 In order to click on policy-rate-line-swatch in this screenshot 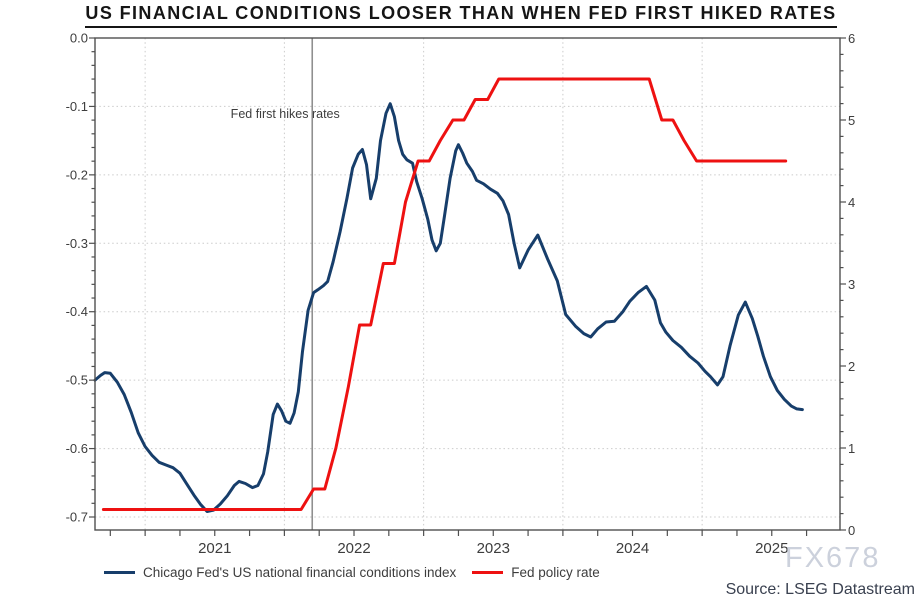, I will do `click(488, 572)`.